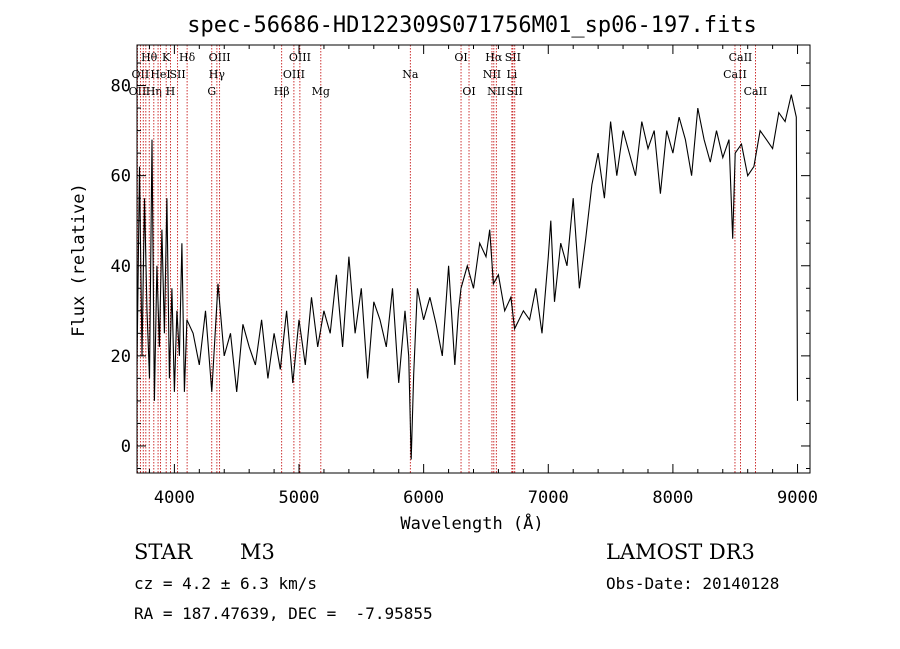  I want to click on line-marker-label-14: OIII, so click(220, 57).